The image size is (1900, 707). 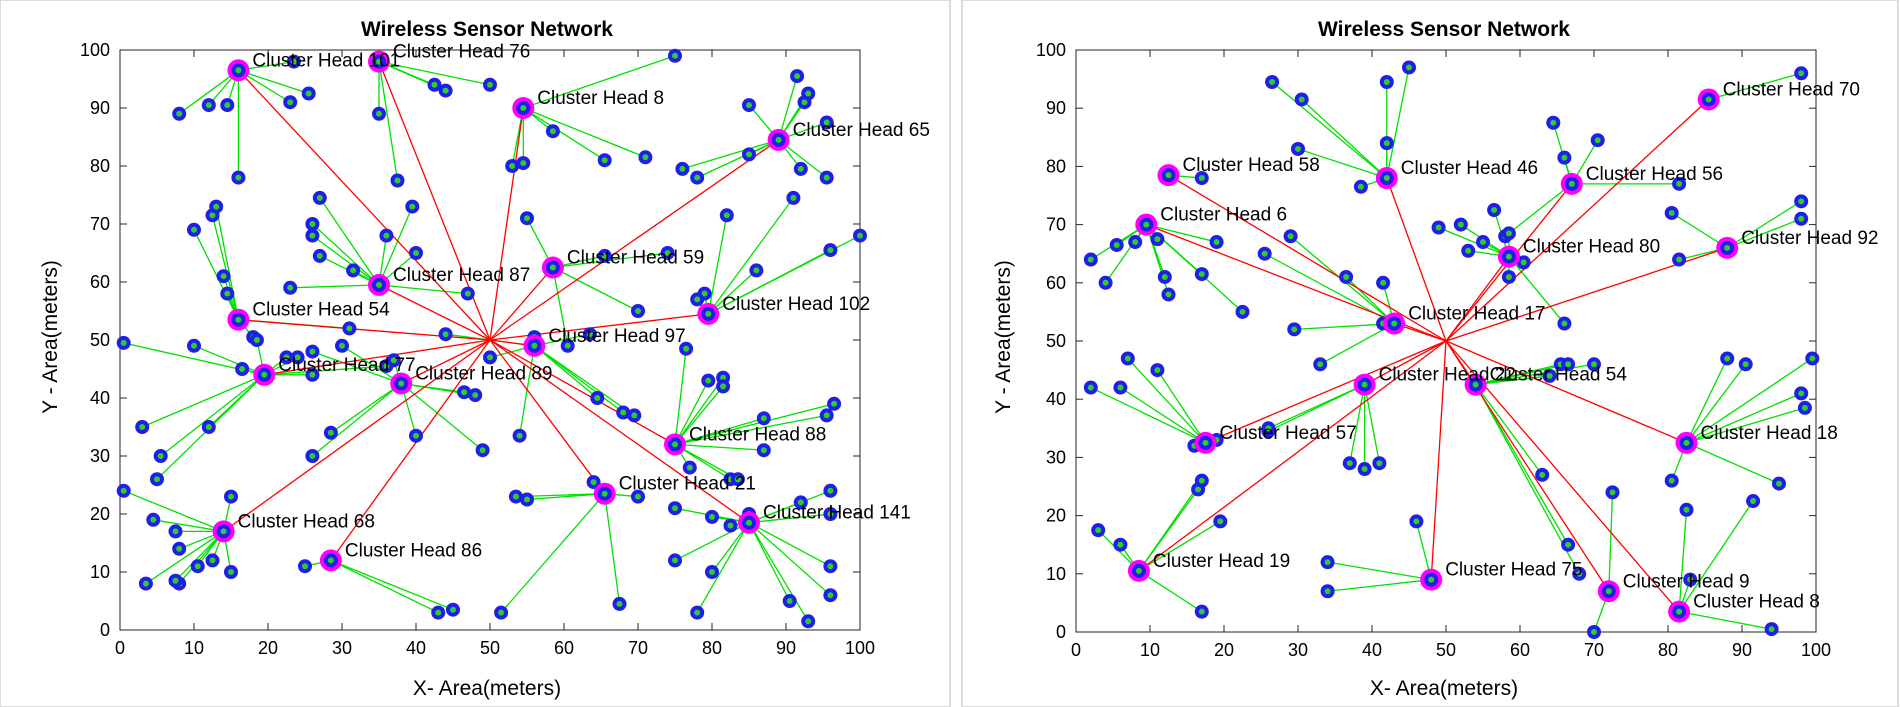 I want to click on cluster-head-label: Cluster Head 80, so click(x=1591, y=247).